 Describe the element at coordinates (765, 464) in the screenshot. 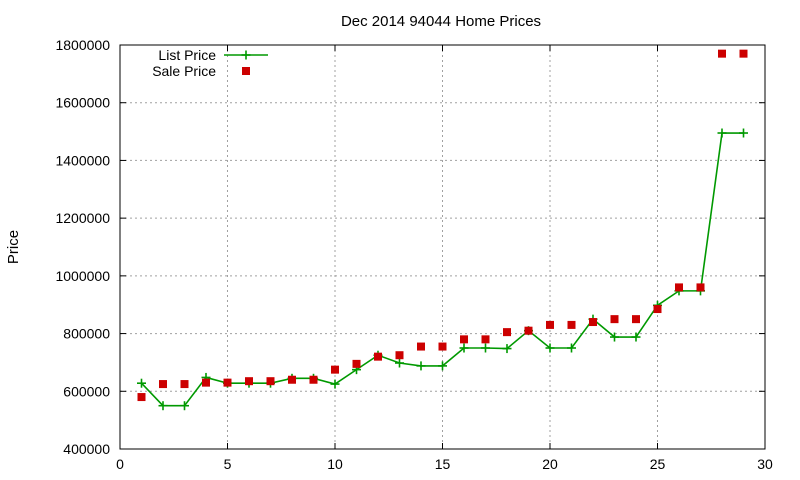

I see `x-tick-label: 30` at that location.